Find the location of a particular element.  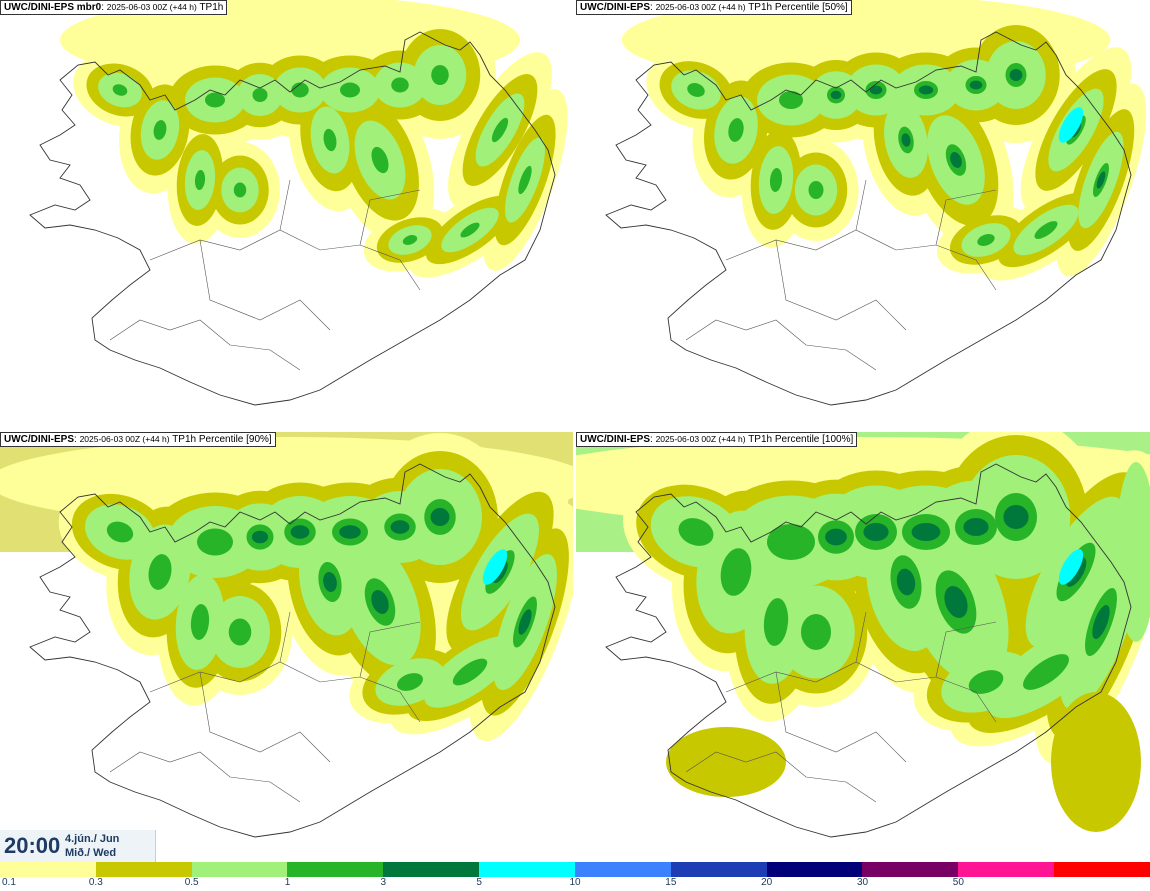

legend-label: 20 is located at coordinates (767, 882).